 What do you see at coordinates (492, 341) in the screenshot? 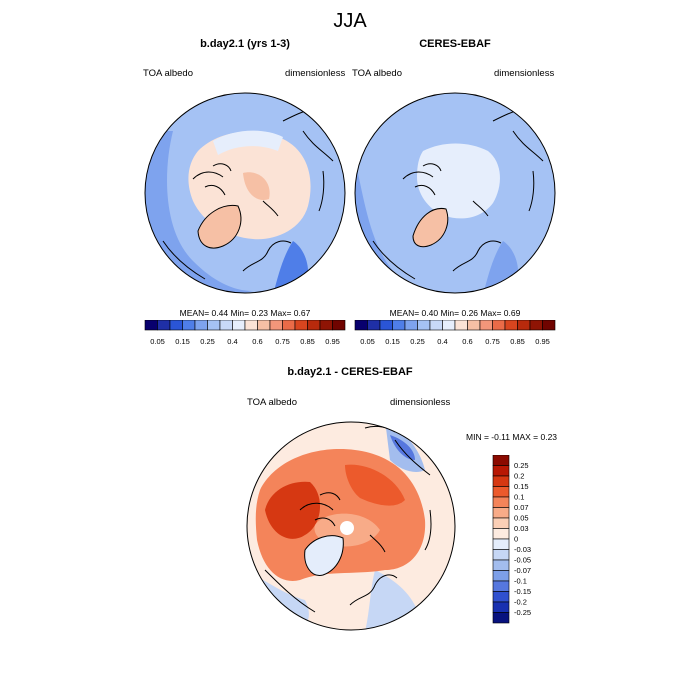
I see `panel2-colorbar-tick-label: 0.75` at bounding box center [492, 341].